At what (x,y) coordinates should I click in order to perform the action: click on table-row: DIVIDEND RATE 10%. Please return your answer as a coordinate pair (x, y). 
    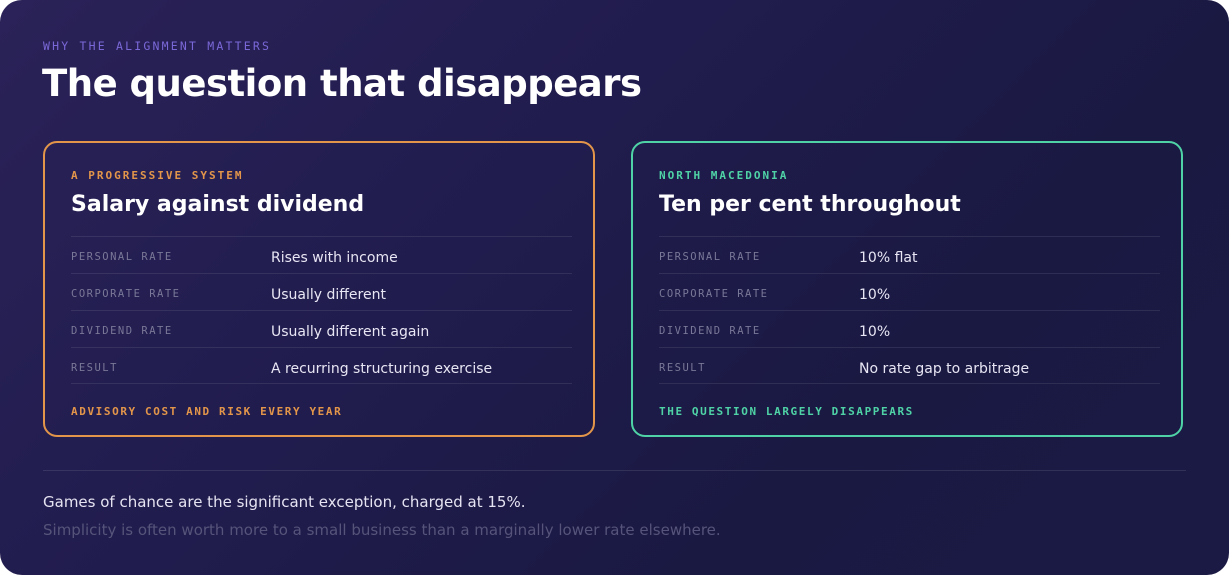
    Looking at the image, I should click on (909, 328).